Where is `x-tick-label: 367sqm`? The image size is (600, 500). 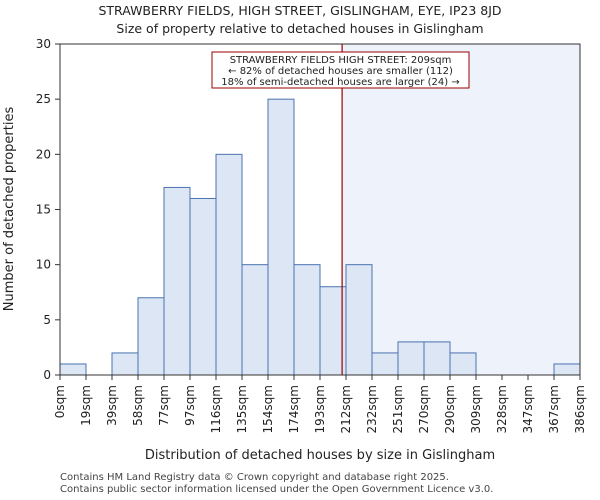
x-tick-label: 367sqm is located at coordinates (554, 409).